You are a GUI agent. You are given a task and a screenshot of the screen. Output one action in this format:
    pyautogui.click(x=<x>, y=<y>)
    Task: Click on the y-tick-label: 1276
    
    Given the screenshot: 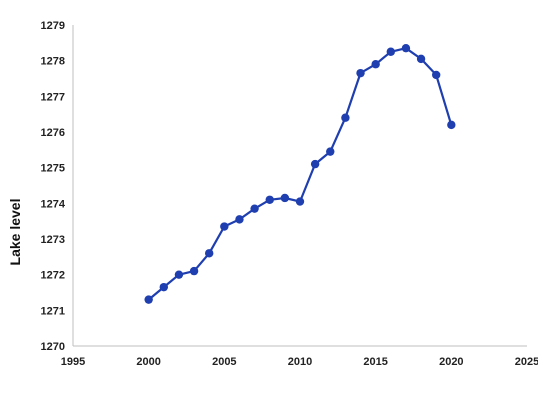 What is the action you would take?
    pyautogui.click(x=53, y=133)
    